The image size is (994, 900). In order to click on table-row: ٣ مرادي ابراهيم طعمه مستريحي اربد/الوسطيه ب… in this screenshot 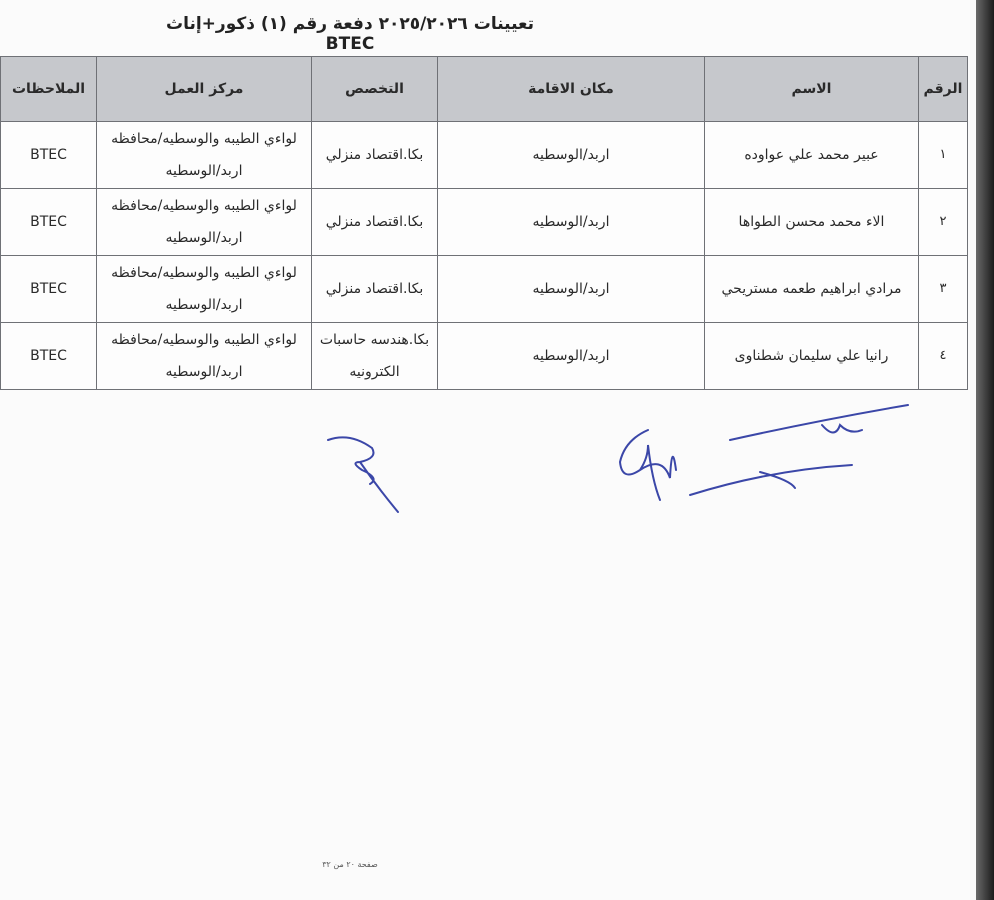, I will do `click(484, 289)`.